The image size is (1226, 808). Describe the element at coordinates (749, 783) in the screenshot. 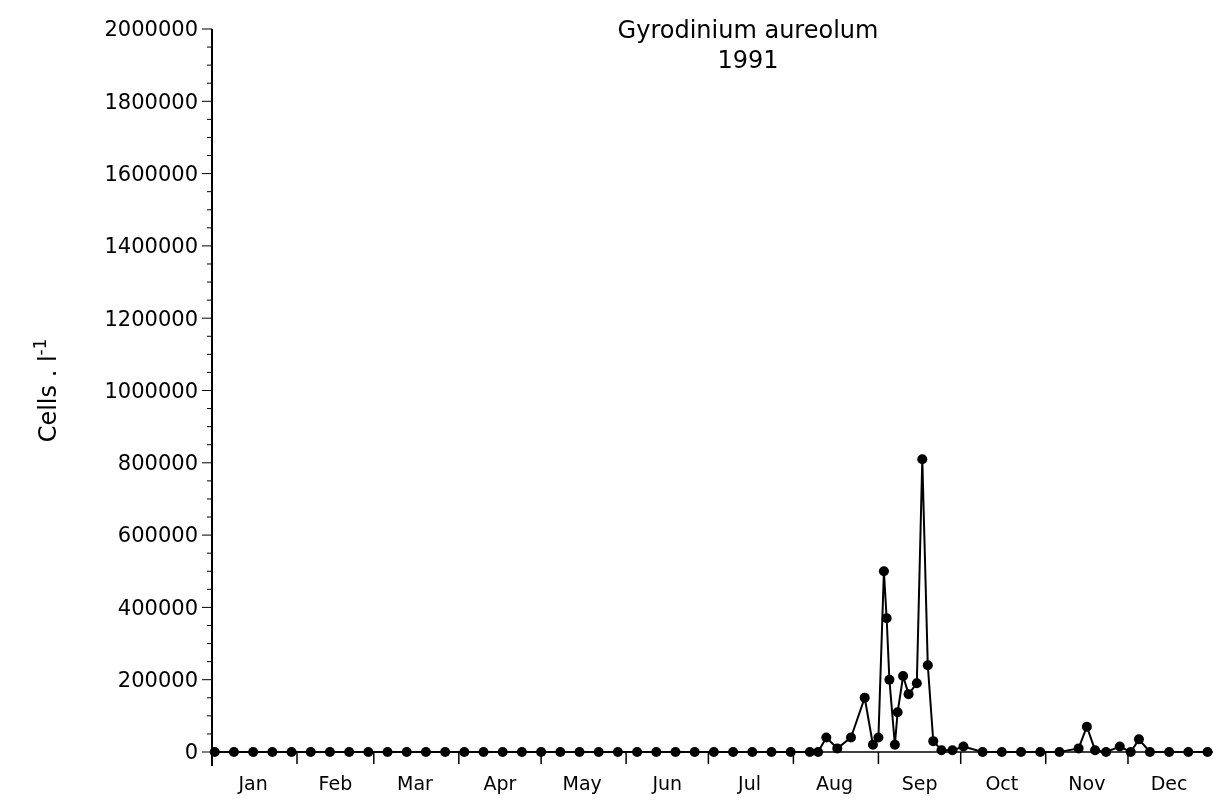

I see `x-tick-label: Jul` at that location.